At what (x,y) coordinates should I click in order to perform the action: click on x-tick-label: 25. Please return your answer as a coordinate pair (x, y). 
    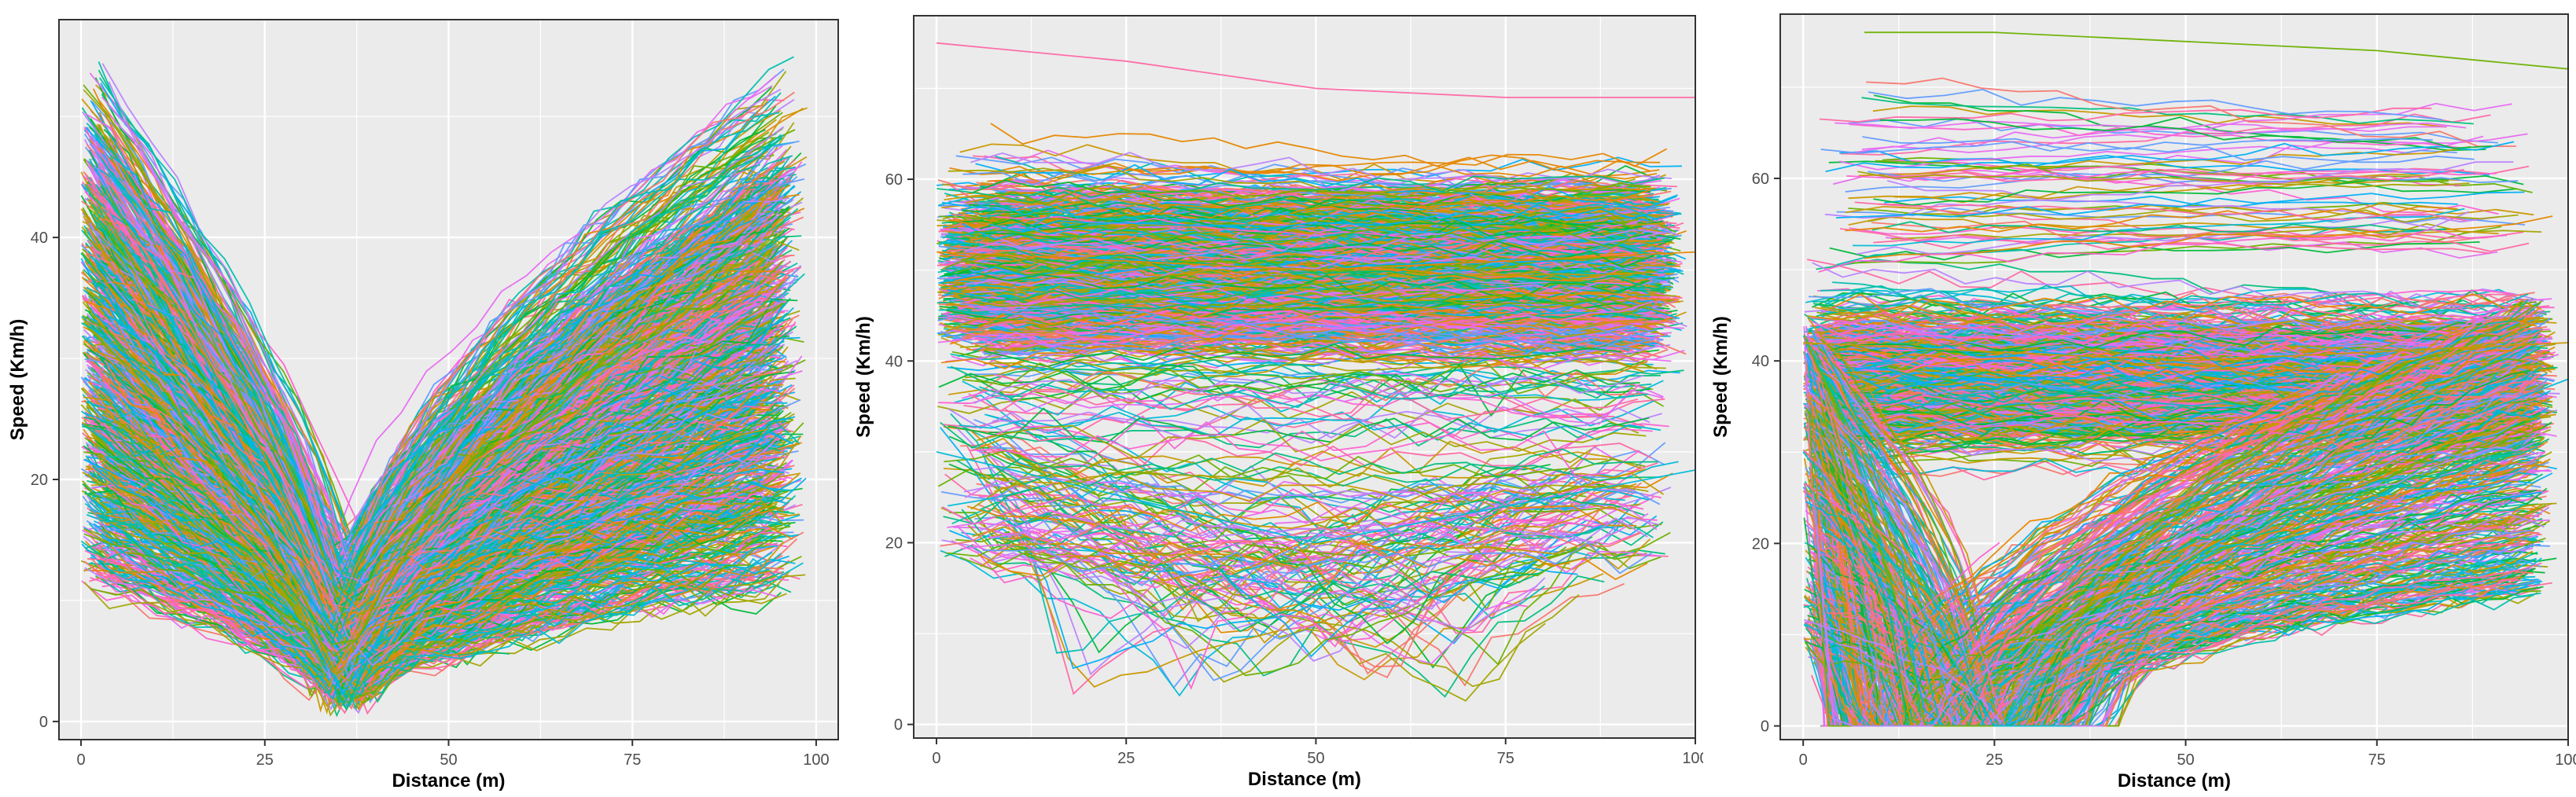
    Looking at the image, I should click on (265, 760).